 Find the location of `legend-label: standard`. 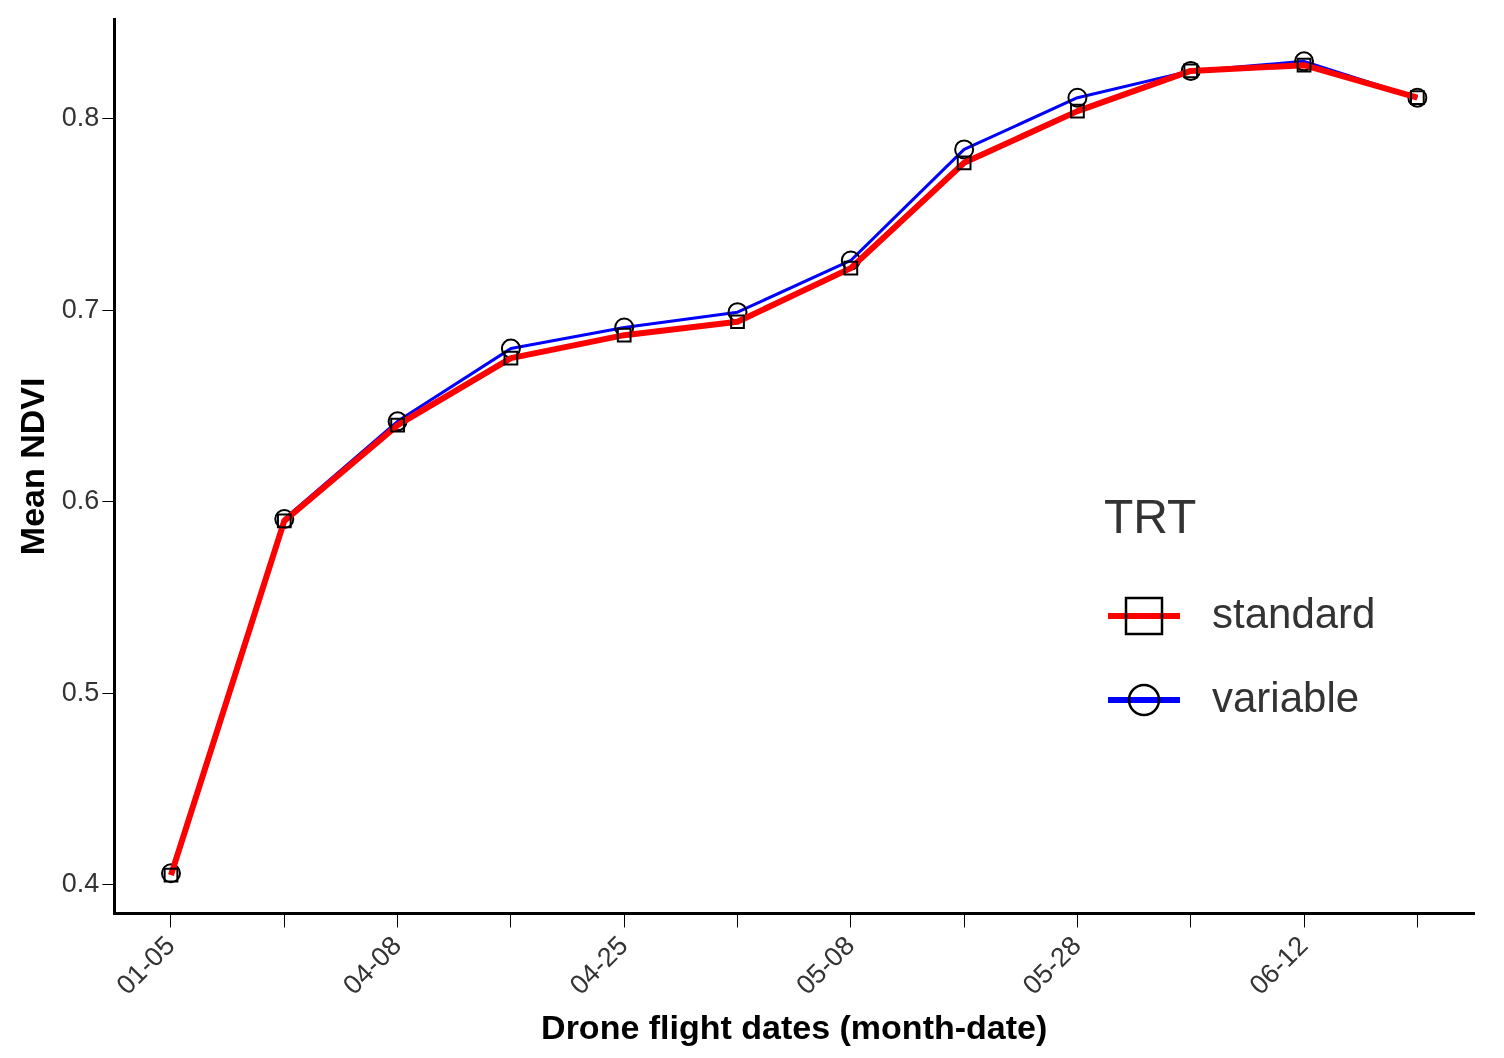

legend-label: standard is located at coordinates (1294, 613).